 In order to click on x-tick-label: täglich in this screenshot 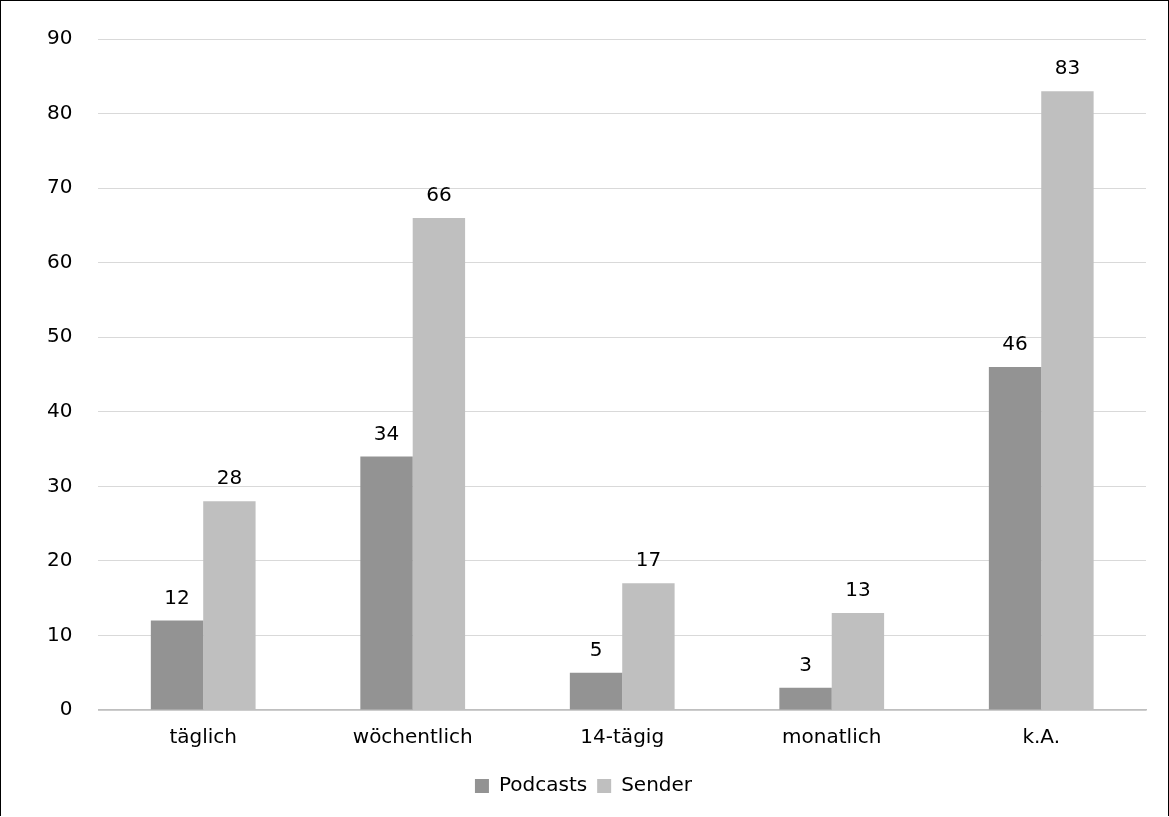, I will do `click(203, 736)`.